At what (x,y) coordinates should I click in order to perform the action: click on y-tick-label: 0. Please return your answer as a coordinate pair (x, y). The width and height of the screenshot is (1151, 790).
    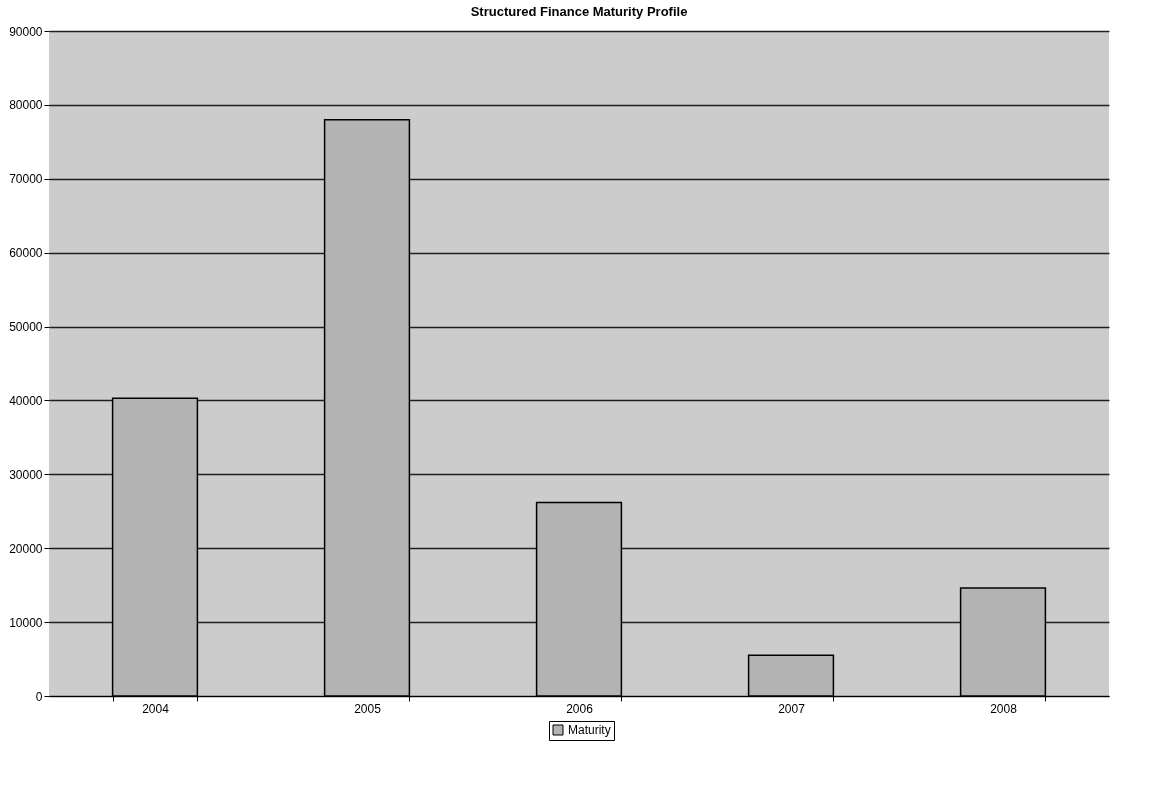
    Looking at the image, I should click on (39, 696).